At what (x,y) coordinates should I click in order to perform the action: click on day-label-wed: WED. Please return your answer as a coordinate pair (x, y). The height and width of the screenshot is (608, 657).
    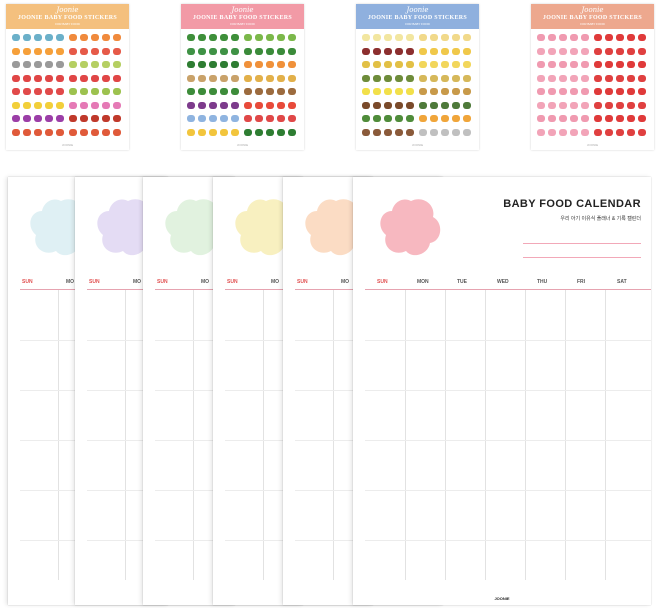
    Looking at the image, I should click on (503, 282).